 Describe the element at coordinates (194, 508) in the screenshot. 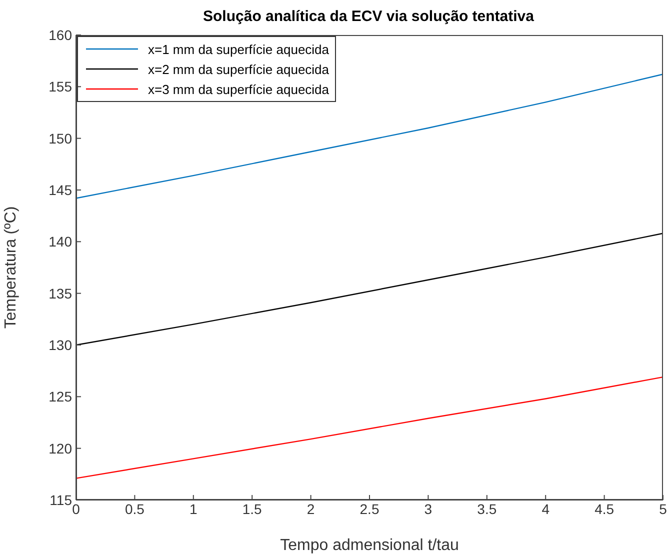

I see `x-tick-label: 1` at that location.